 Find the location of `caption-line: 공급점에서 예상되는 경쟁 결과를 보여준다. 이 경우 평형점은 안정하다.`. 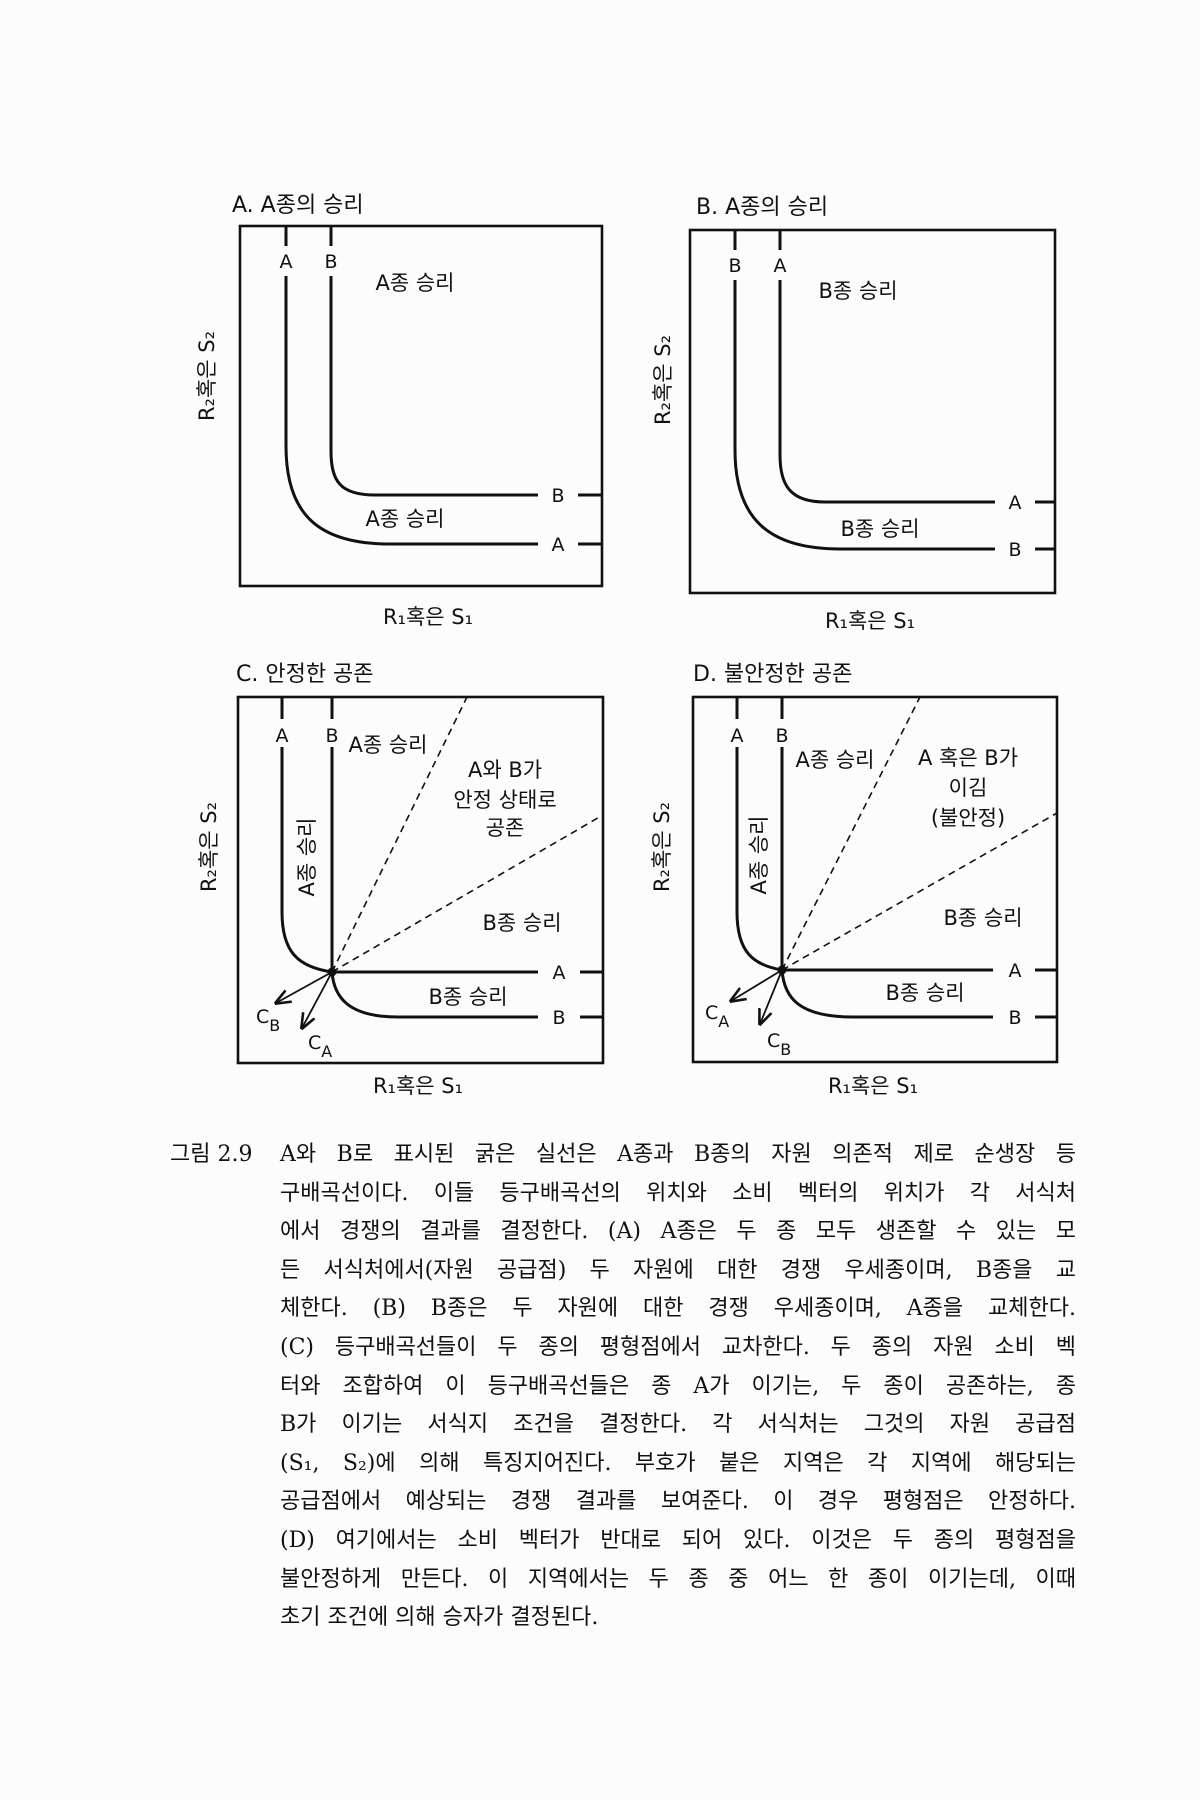

caption-line: 공급점에서 예상되는 경쟁 결과를 보여준다. 이 경우 평형점은 안정하다. is located at coordinates (678, 1502).